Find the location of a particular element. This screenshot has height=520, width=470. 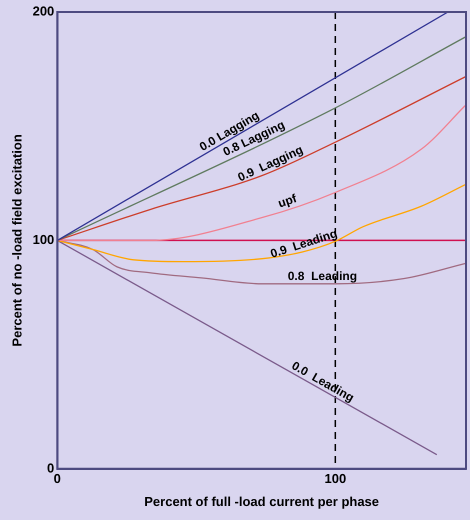

text: 0.9 Leading is located at coordinates (303, 243).